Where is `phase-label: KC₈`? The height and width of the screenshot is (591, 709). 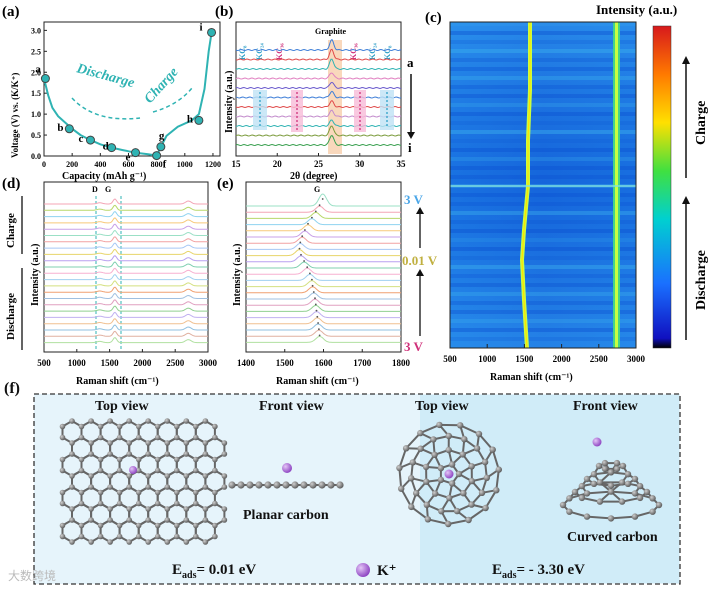 phase-label: KC₈ is located at coordinates (387, 52).